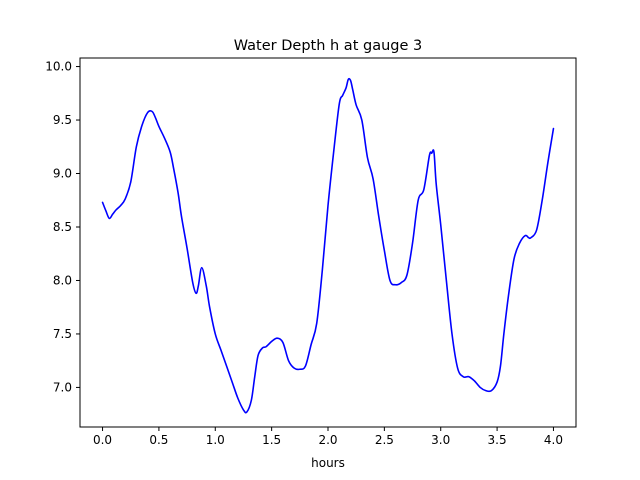 Image resolution: width=640 pixels, height=480 pixels. What do you see at coordinates (62, 120) in the screenshot?
I see `y-tick-label: 9.5` at bounding box center [62, 120].